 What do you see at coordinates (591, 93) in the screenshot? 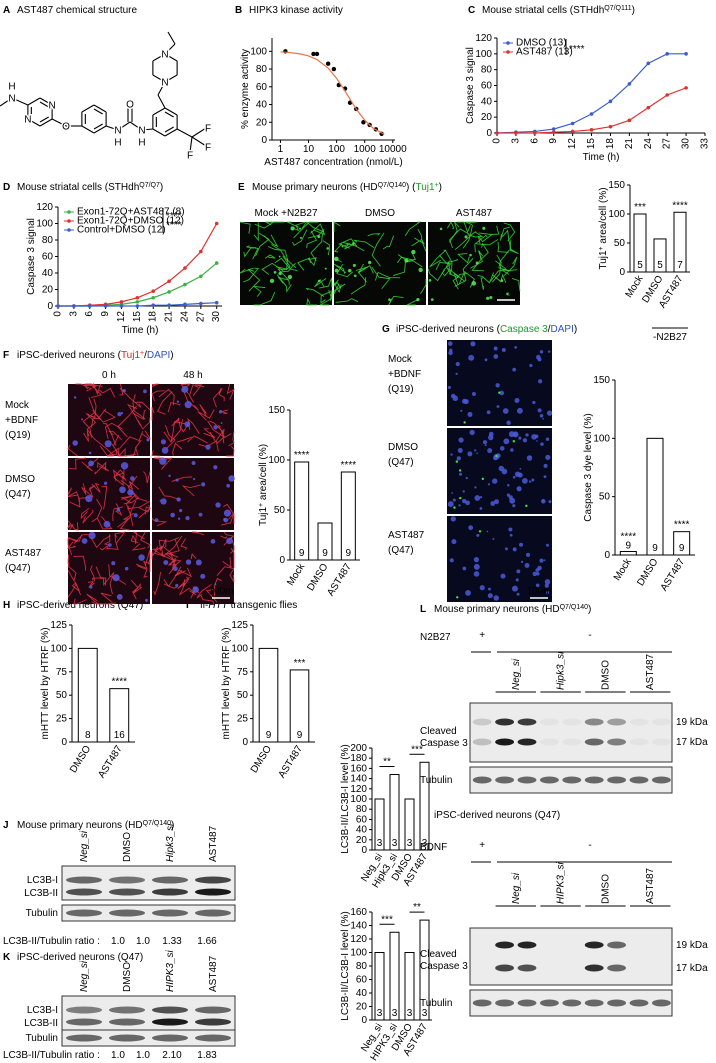
I see `series-line` at bounding box center [591, 93].